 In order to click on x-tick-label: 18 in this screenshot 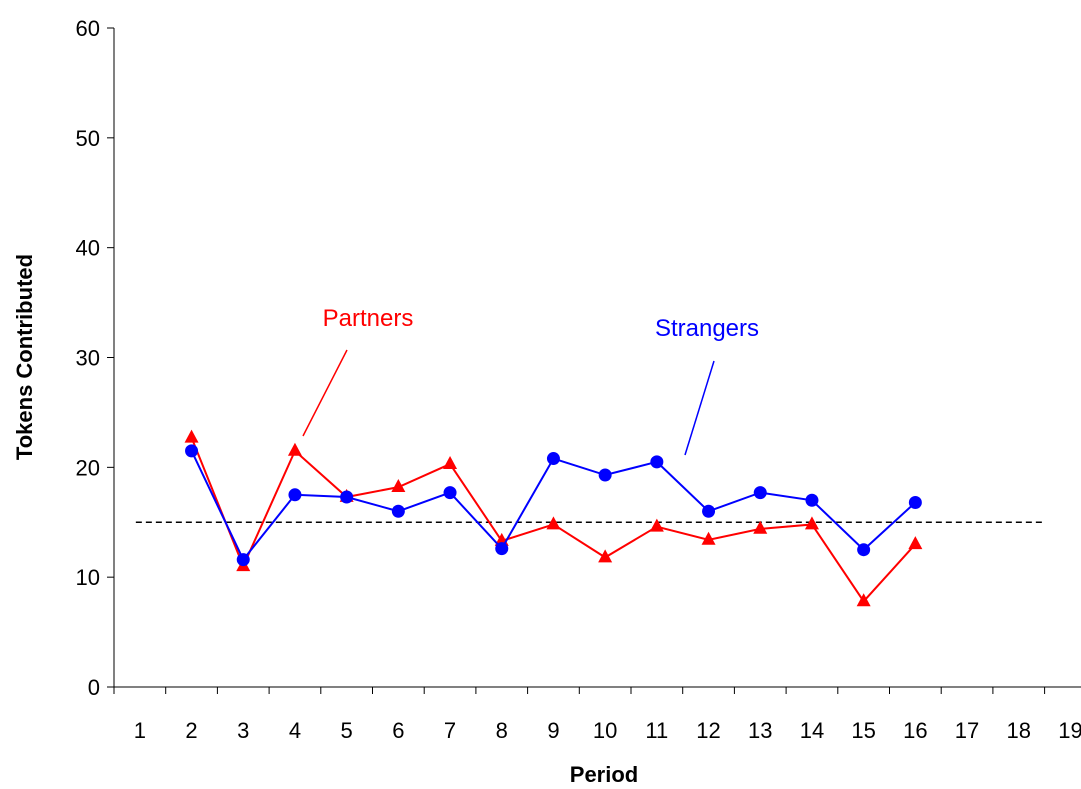, I will do `click(1019, 730)`.